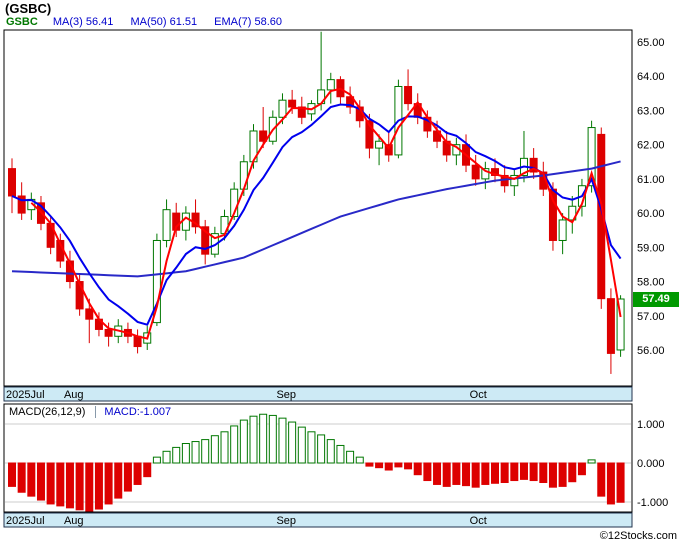  What do you see at coordinates (268, 22) in the screenshot?
I see `ema7-value: 58.60` at bounding box center [268, 22].